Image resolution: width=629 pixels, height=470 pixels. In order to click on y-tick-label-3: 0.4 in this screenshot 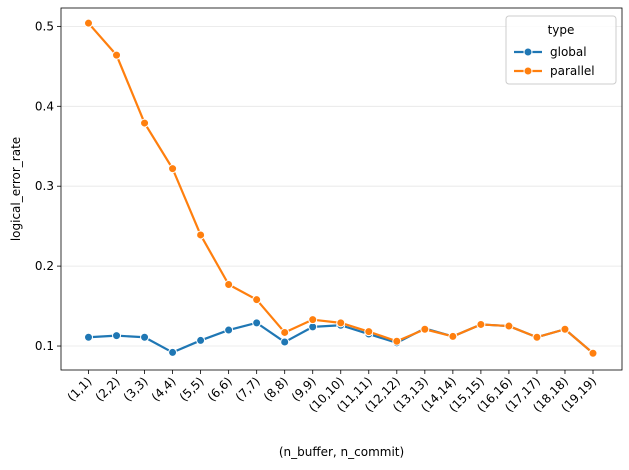, I will do `click(44, 106)`.